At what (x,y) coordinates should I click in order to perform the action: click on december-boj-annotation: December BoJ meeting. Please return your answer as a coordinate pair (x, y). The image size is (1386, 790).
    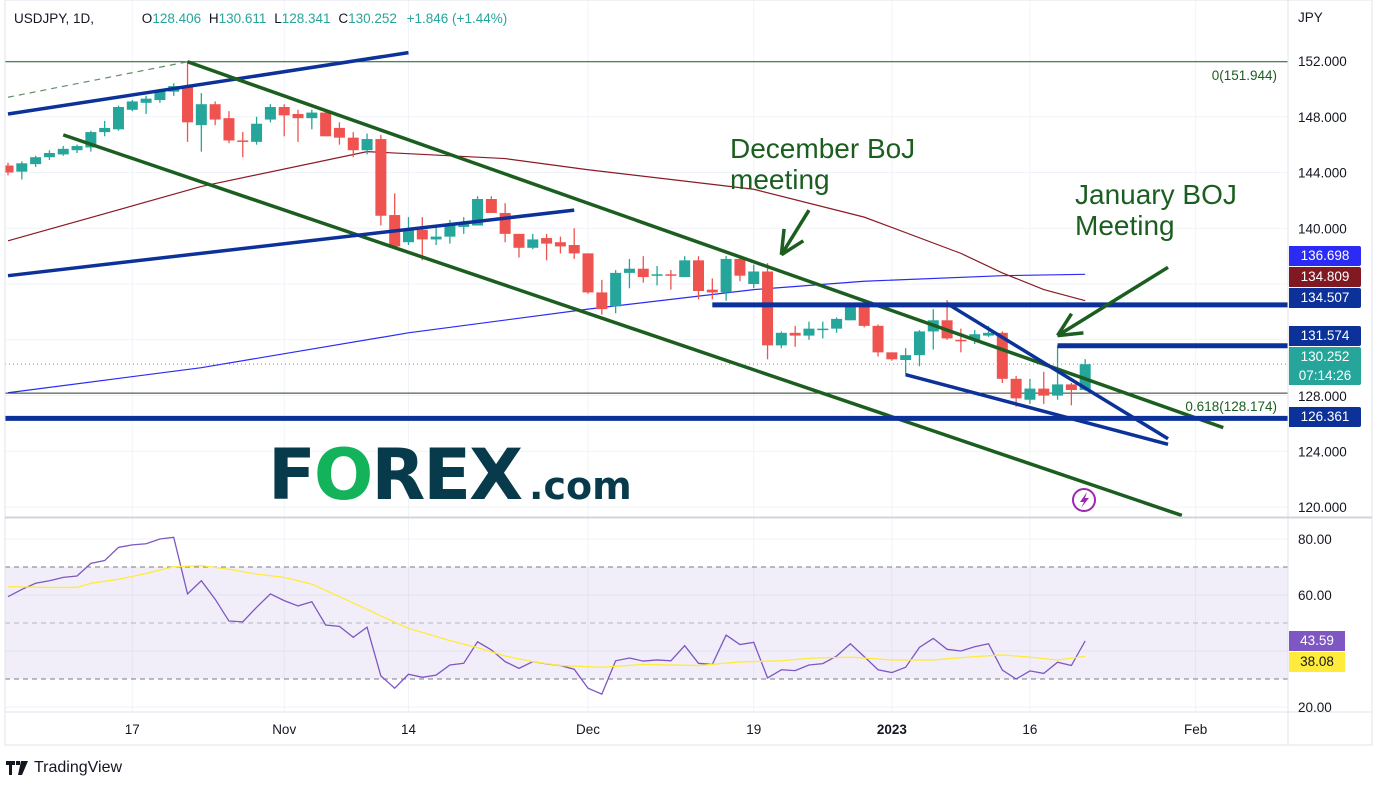
    Looking at the image, I should click on (823, 164).